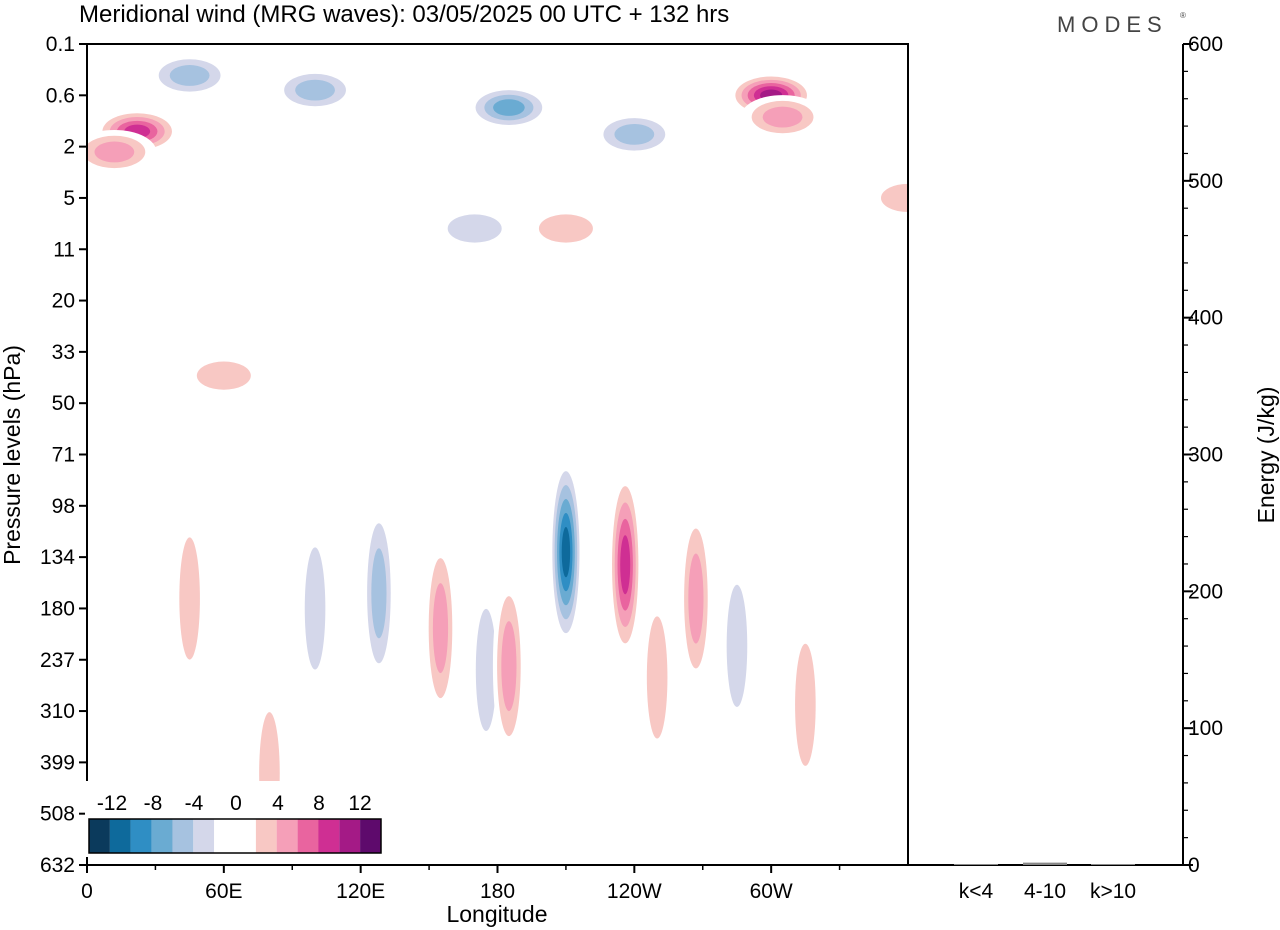  Describe the element at coordinates (57, 711) in the screenshot. I see `pressure-tick-label-310: 310` at that location.